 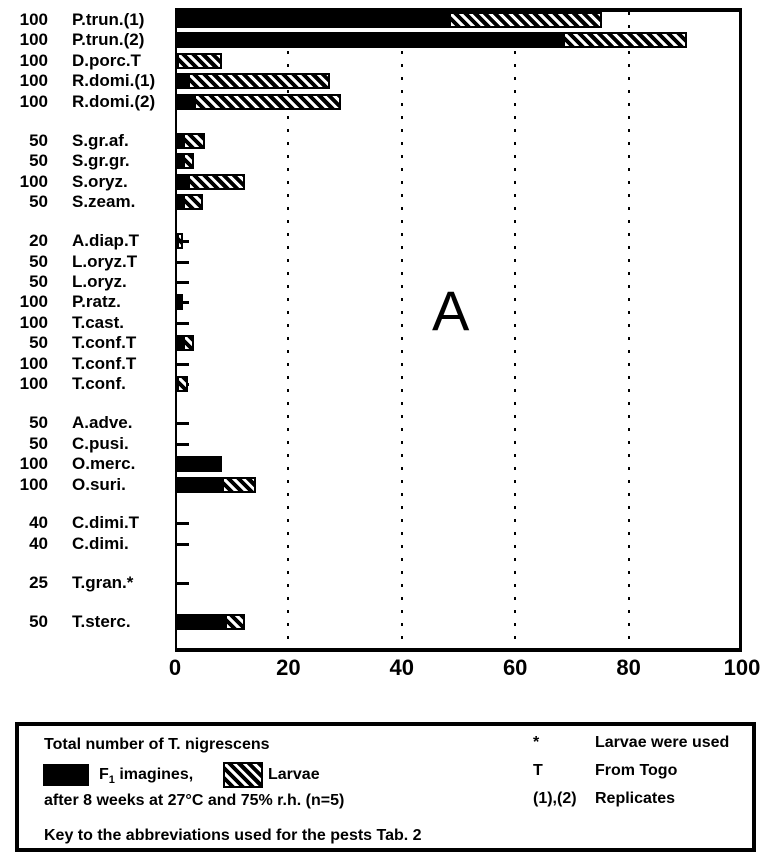 What do you see at coordinates (106, 523) in the screenshot?
I see `row-species-label: C.dimi.T` at bounding box center [106, 523].